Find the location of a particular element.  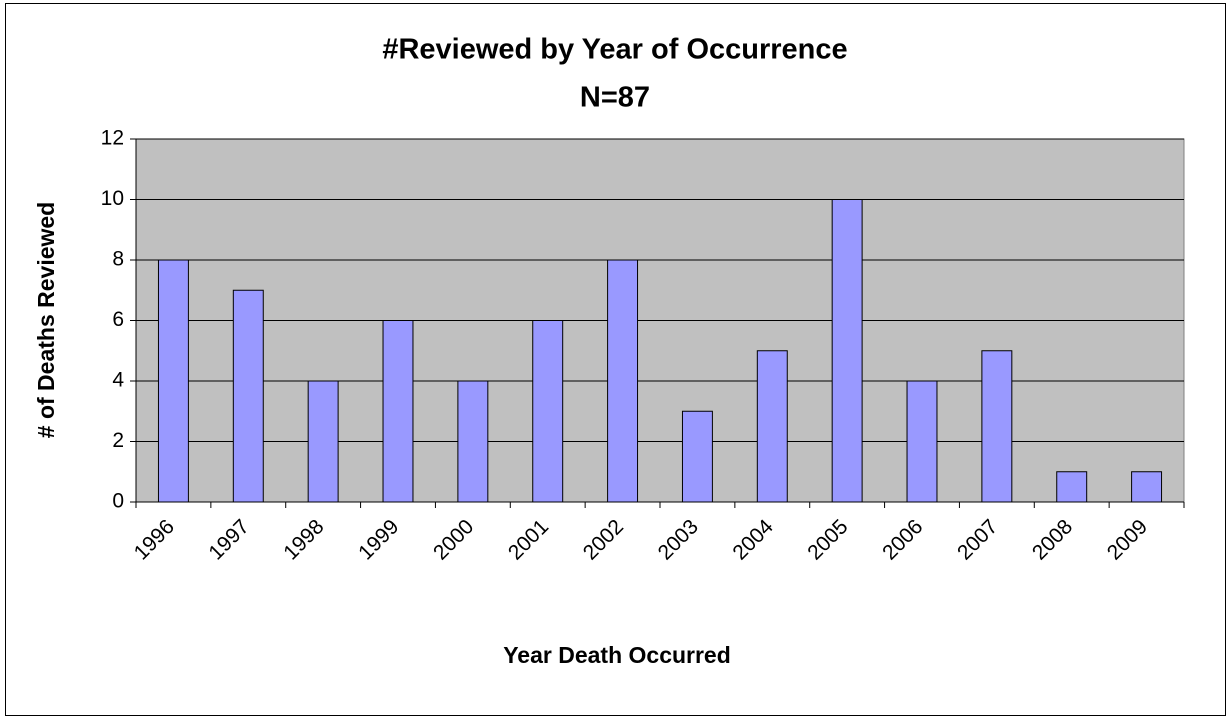

chart-title: #Reviewed by Year of Occurrence is located at coordinates (614, 50).